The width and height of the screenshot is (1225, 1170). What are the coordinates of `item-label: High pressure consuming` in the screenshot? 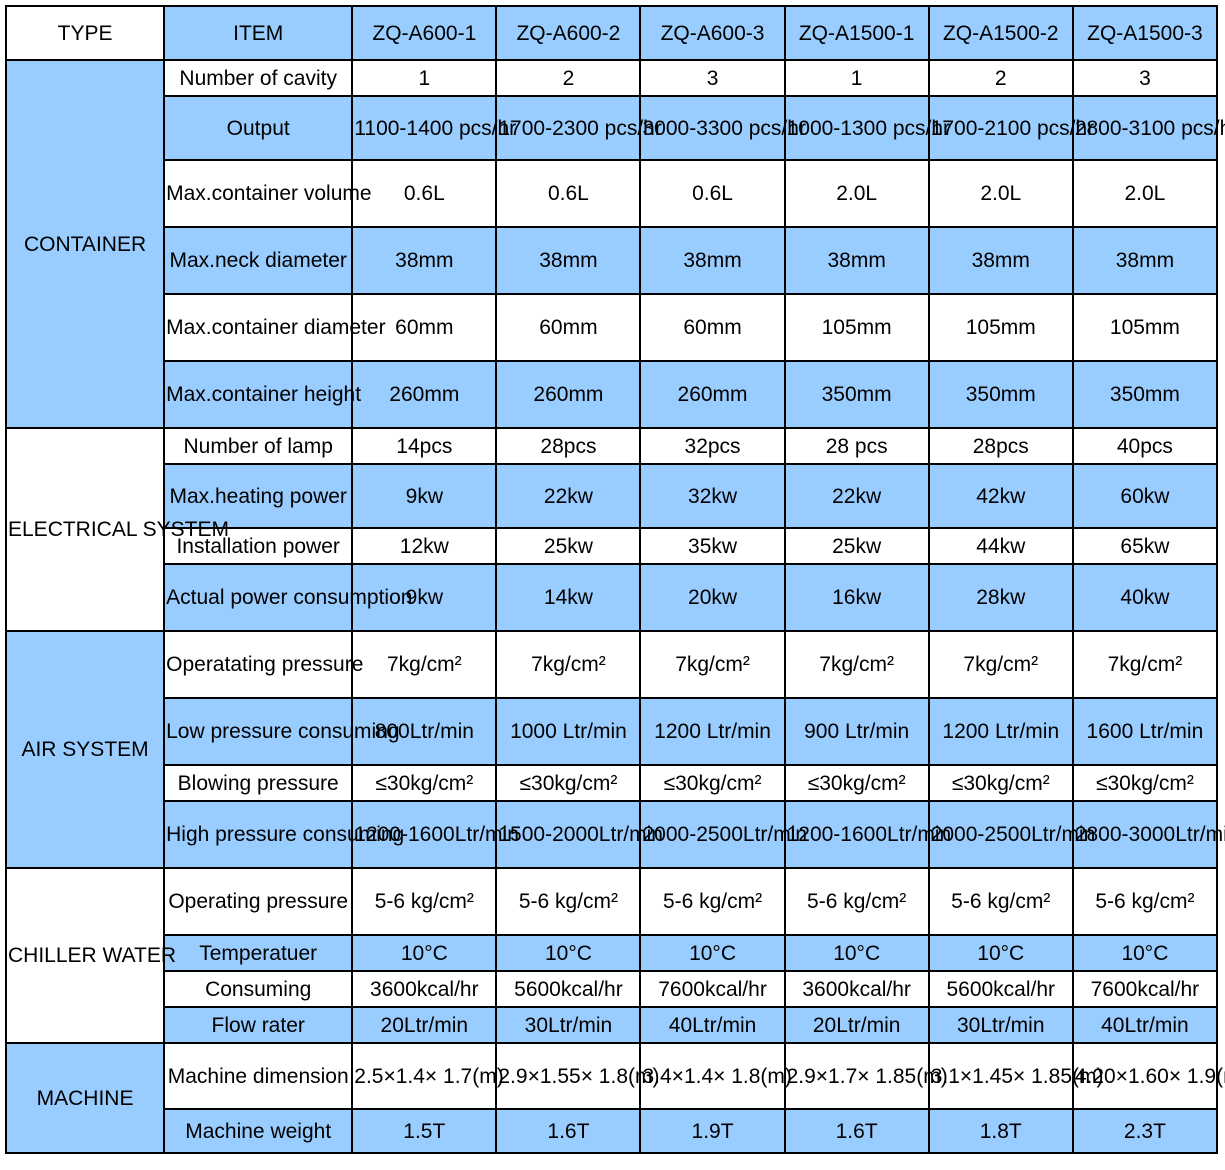 It's located at (283, 834).